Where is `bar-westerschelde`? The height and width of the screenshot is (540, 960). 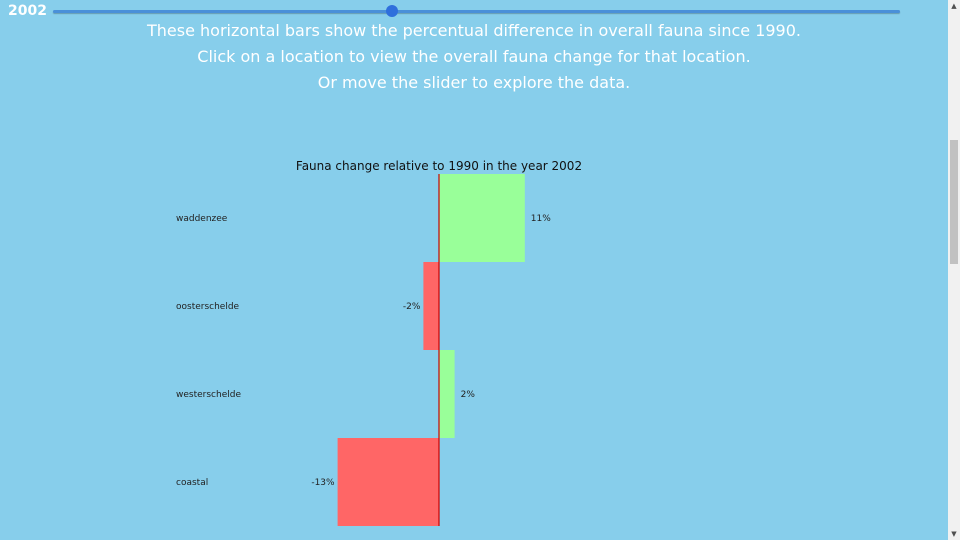
bar-westerschelde is located at coordinates (447, 394).